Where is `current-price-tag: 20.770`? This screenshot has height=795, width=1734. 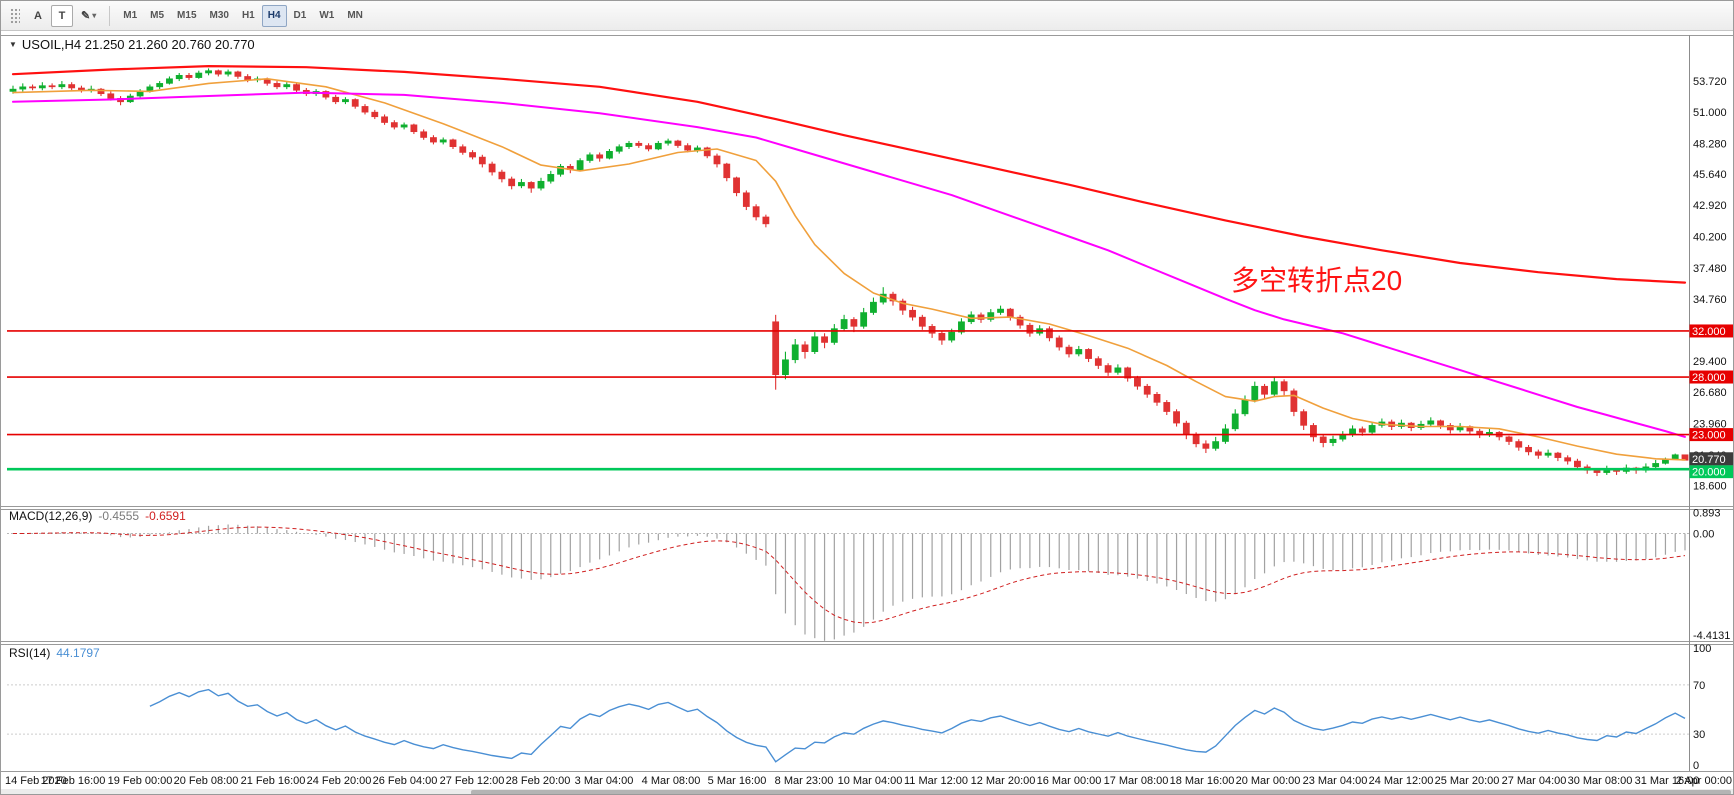
current-price-tag: 20.770 is located at coordinates (1711, 459).